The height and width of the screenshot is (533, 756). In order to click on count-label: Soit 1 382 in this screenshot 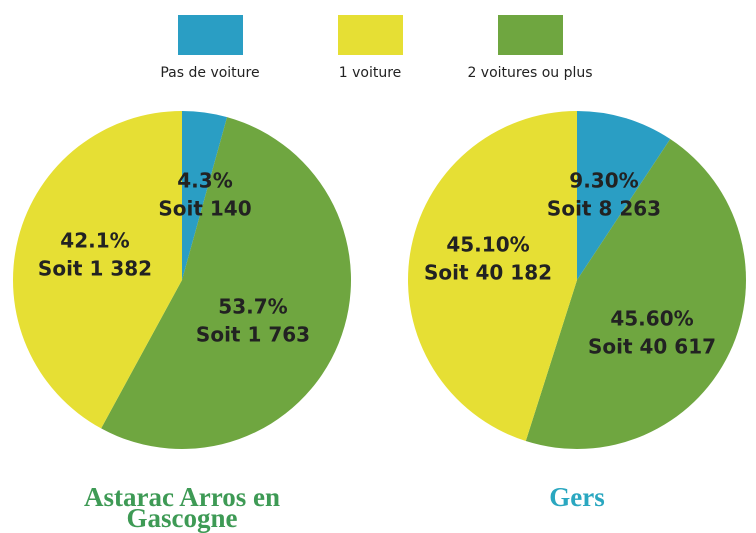, I will do `click(95, 269)`.